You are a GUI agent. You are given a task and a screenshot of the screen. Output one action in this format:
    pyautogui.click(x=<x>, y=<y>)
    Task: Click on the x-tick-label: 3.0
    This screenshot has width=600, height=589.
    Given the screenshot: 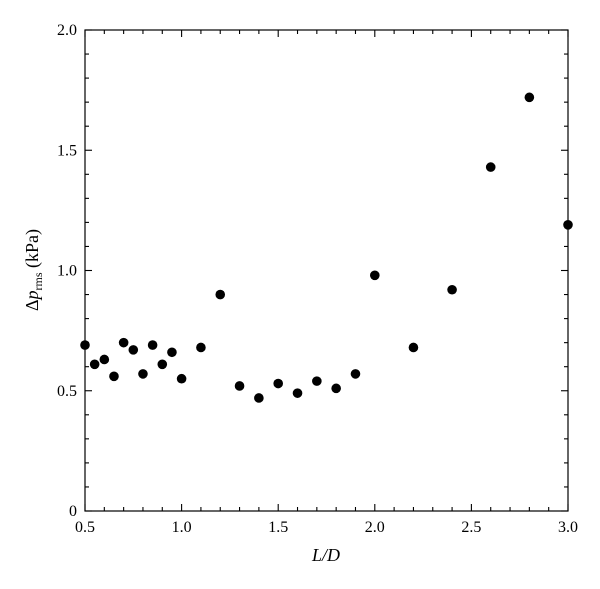 What is the action you would take?
    pyautogui.click(x=568, y=527)
    